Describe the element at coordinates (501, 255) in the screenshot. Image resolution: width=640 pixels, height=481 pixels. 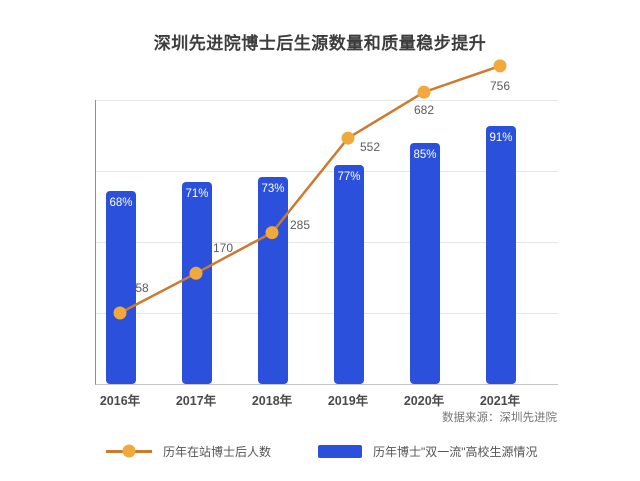
I see `bar-2021年: 91%` at that location.